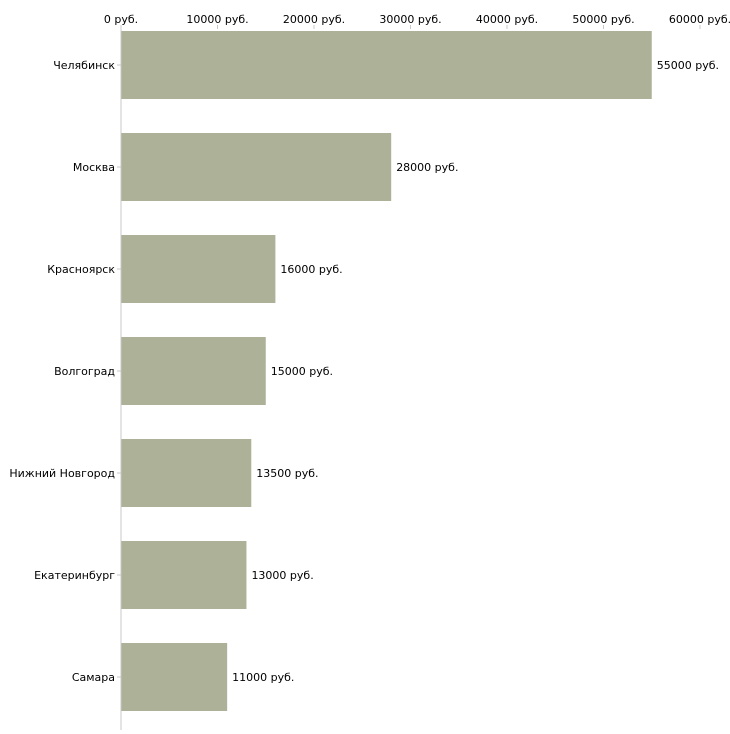  I want to click on x-tick-label: 40000 руб., so click(507, 19).